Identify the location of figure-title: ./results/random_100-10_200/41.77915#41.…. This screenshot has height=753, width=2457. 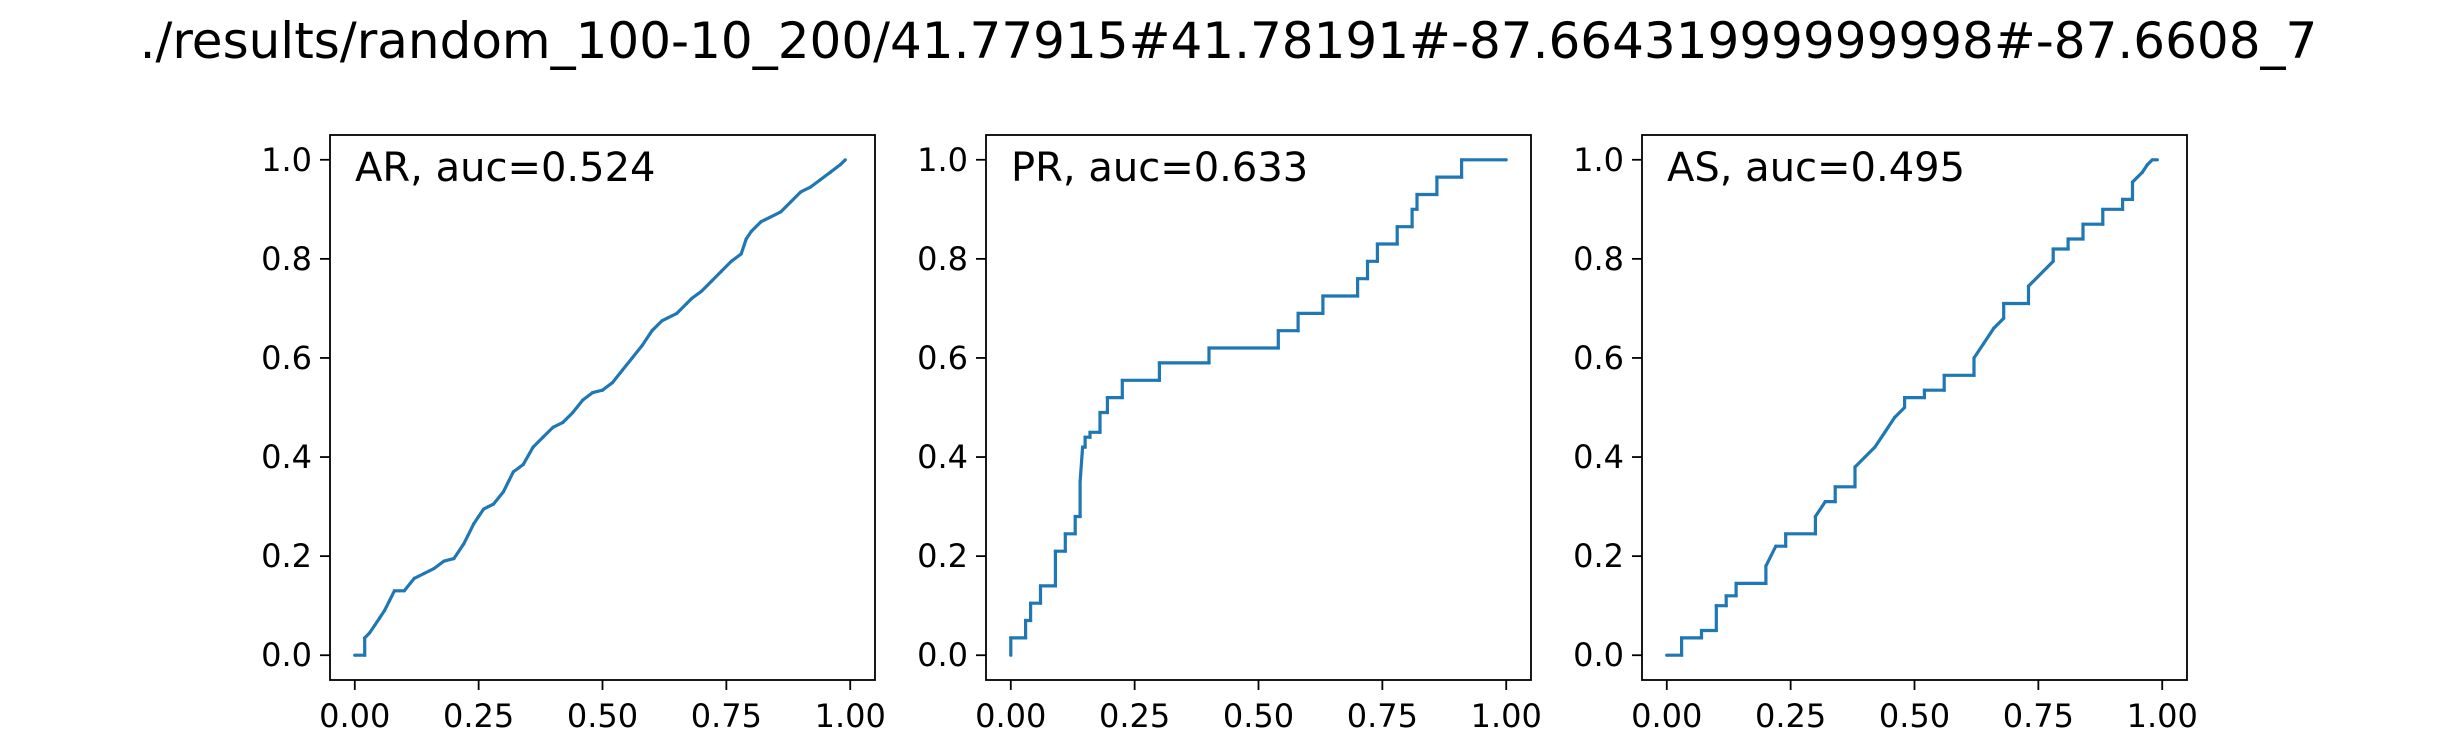
(1228, 41).